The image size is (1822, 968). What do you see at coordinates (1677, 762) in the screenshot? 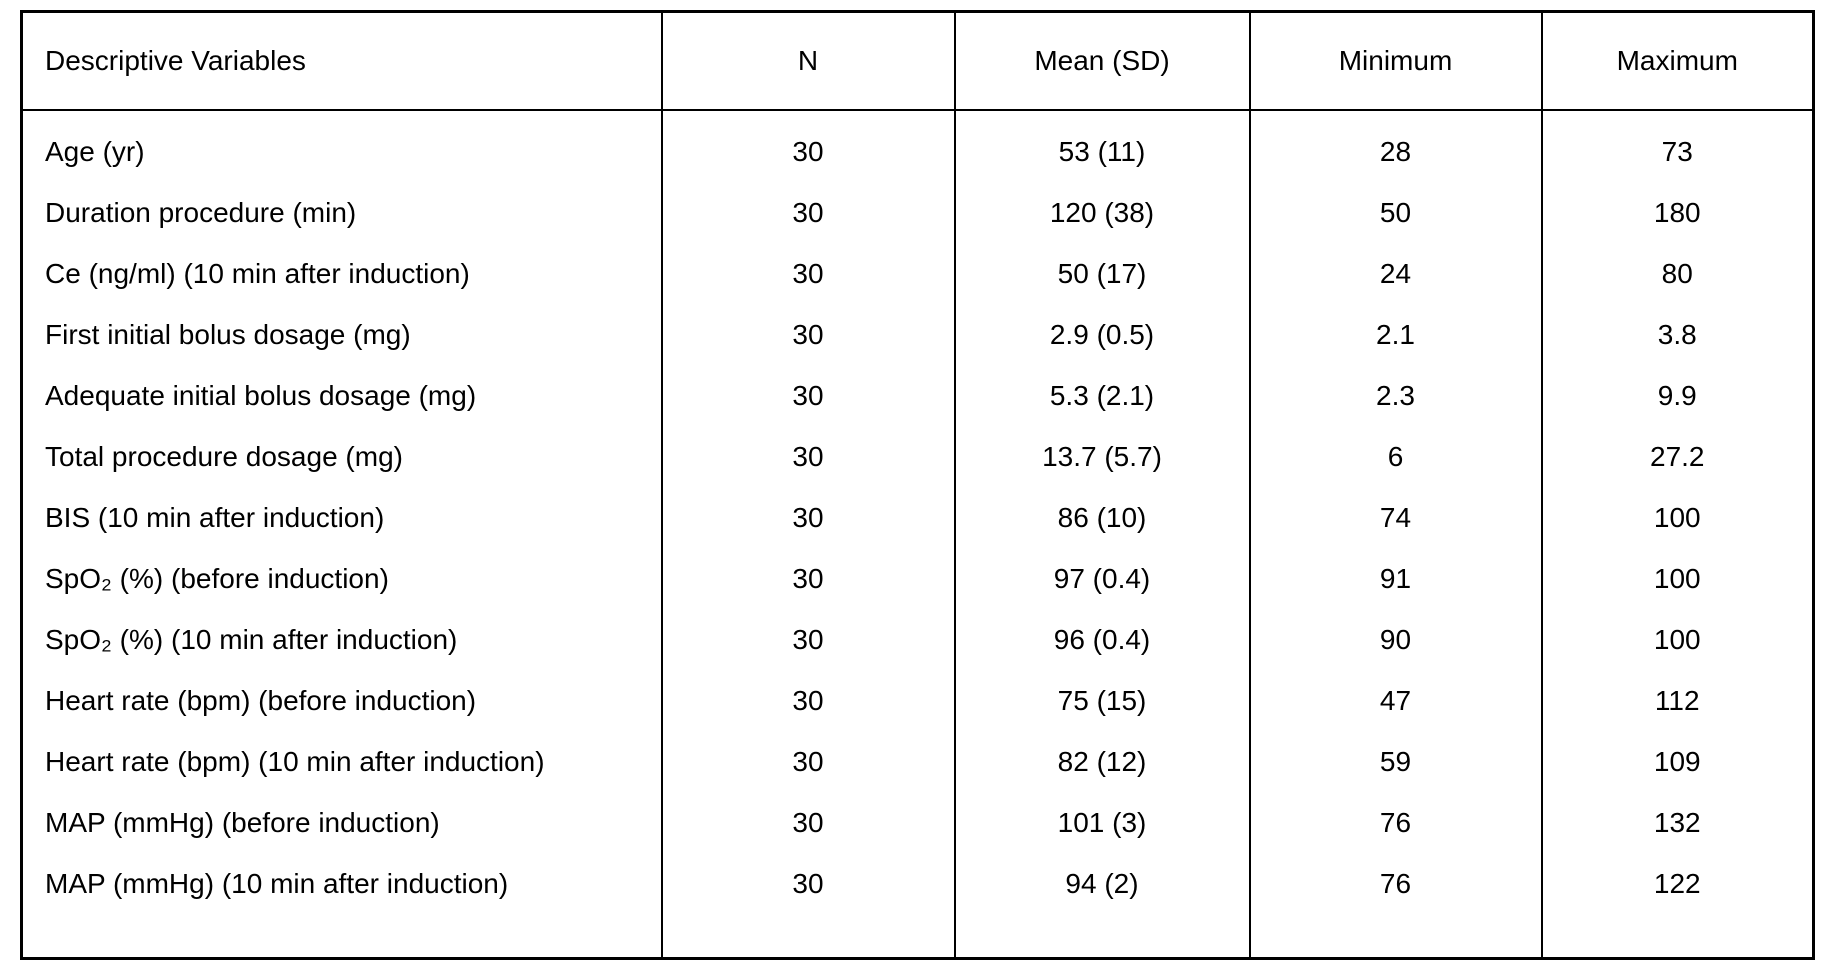
I see `maximum-cell: 109` at bounding box center [1677, 762].